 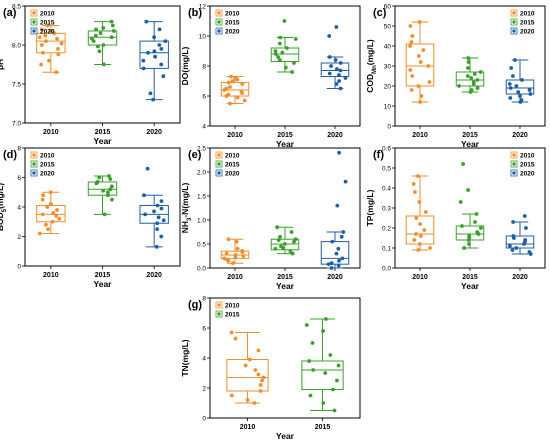 What do you see at coordinates (378, 155) in the screenshot?
I see `panel-label: (f)` at bounding box center [378, 155].